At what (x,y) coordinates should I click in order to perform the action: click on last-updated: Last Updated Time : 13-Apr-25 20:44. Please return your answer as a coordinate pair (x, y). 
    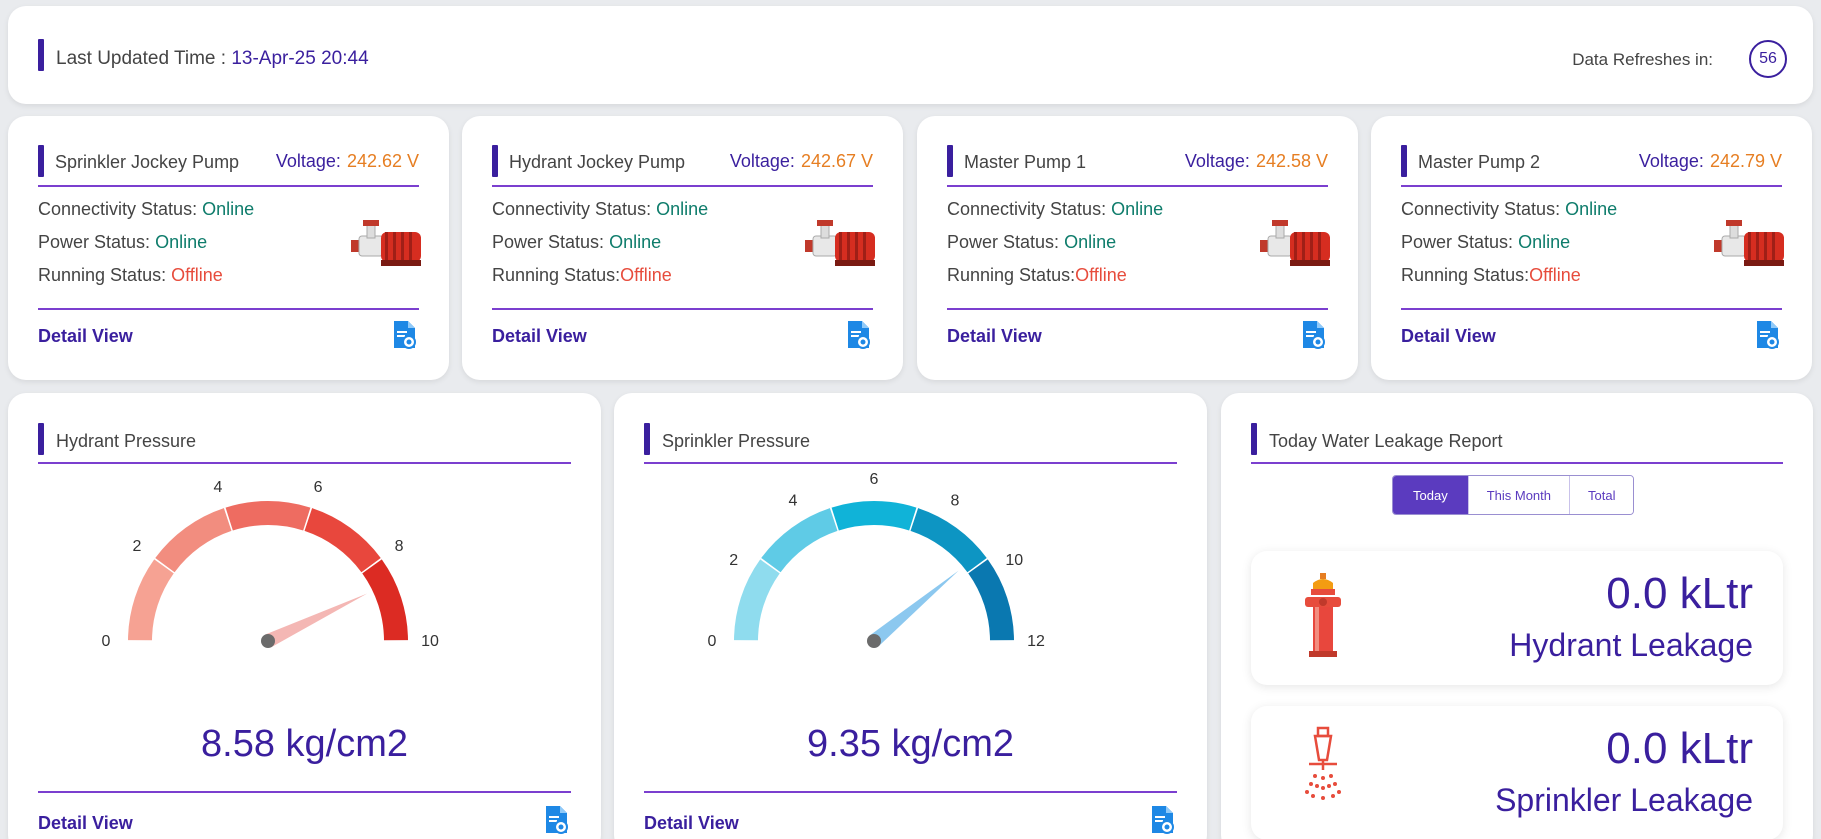
    Looking at the image, I should click on (212, 59).